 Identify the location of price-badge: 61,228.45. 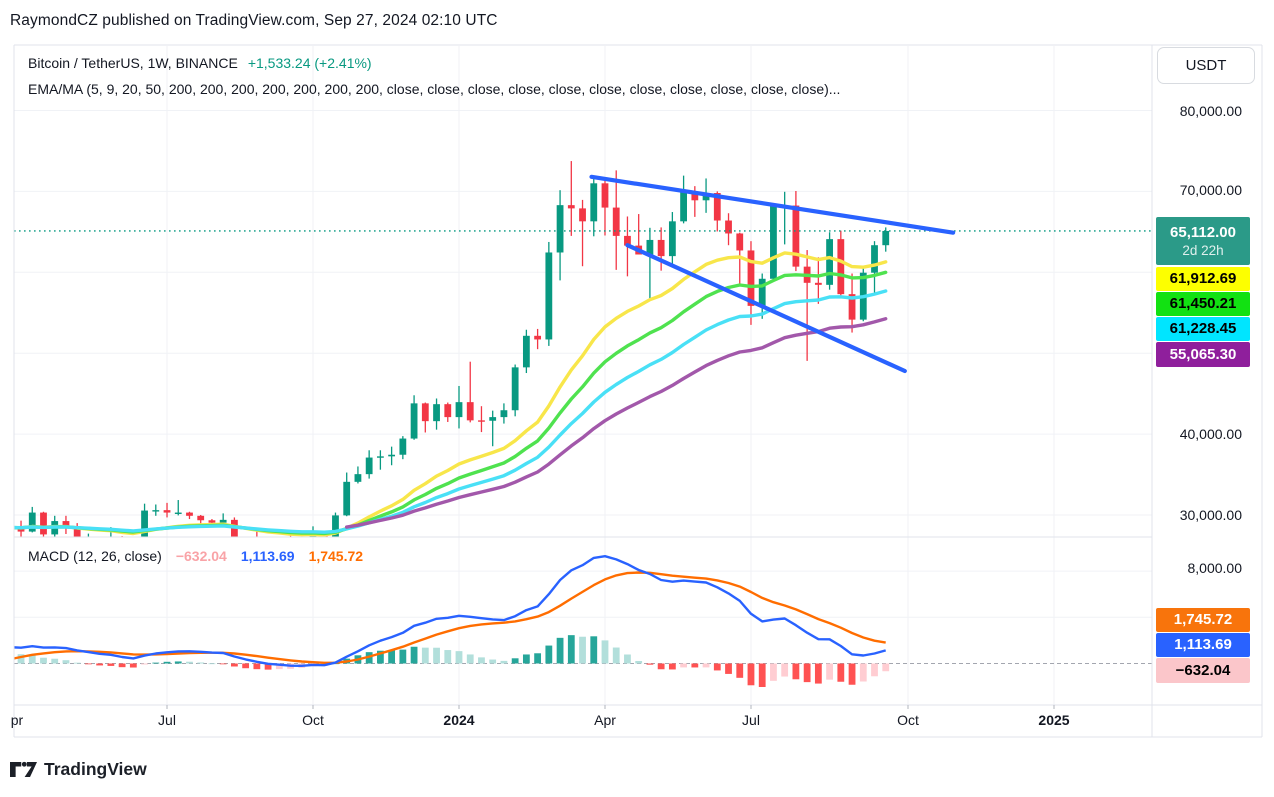
(1203, 329).